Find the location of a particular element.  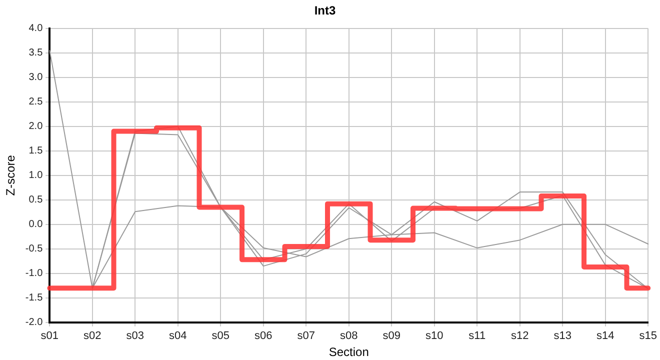

x-tick-label: s13 is located at coordinates (563, 336).